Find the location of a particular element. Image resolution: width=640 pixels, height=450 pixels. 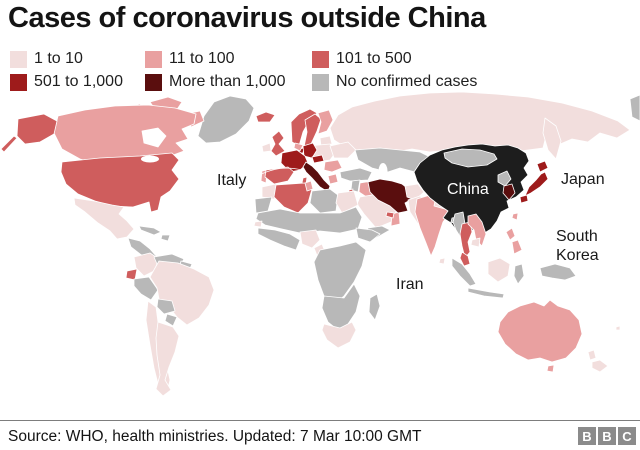

region-horn-of-africa is located at coordinates (368, 235).